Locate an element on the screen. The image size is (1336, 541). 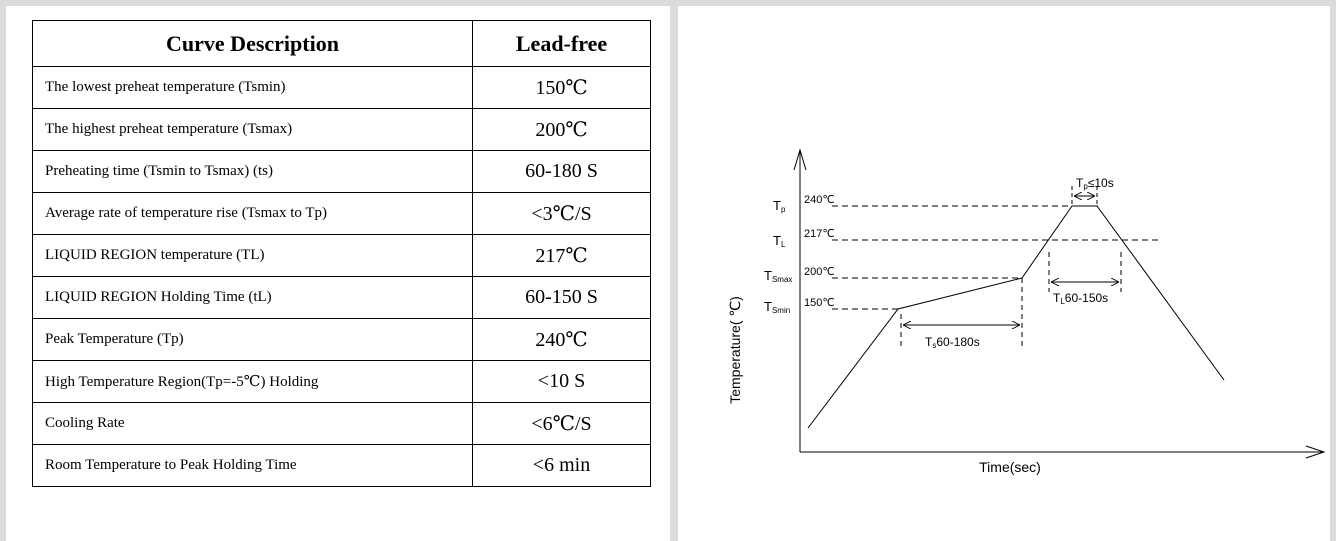
page-frame-top is located at coordinates (668, 3).